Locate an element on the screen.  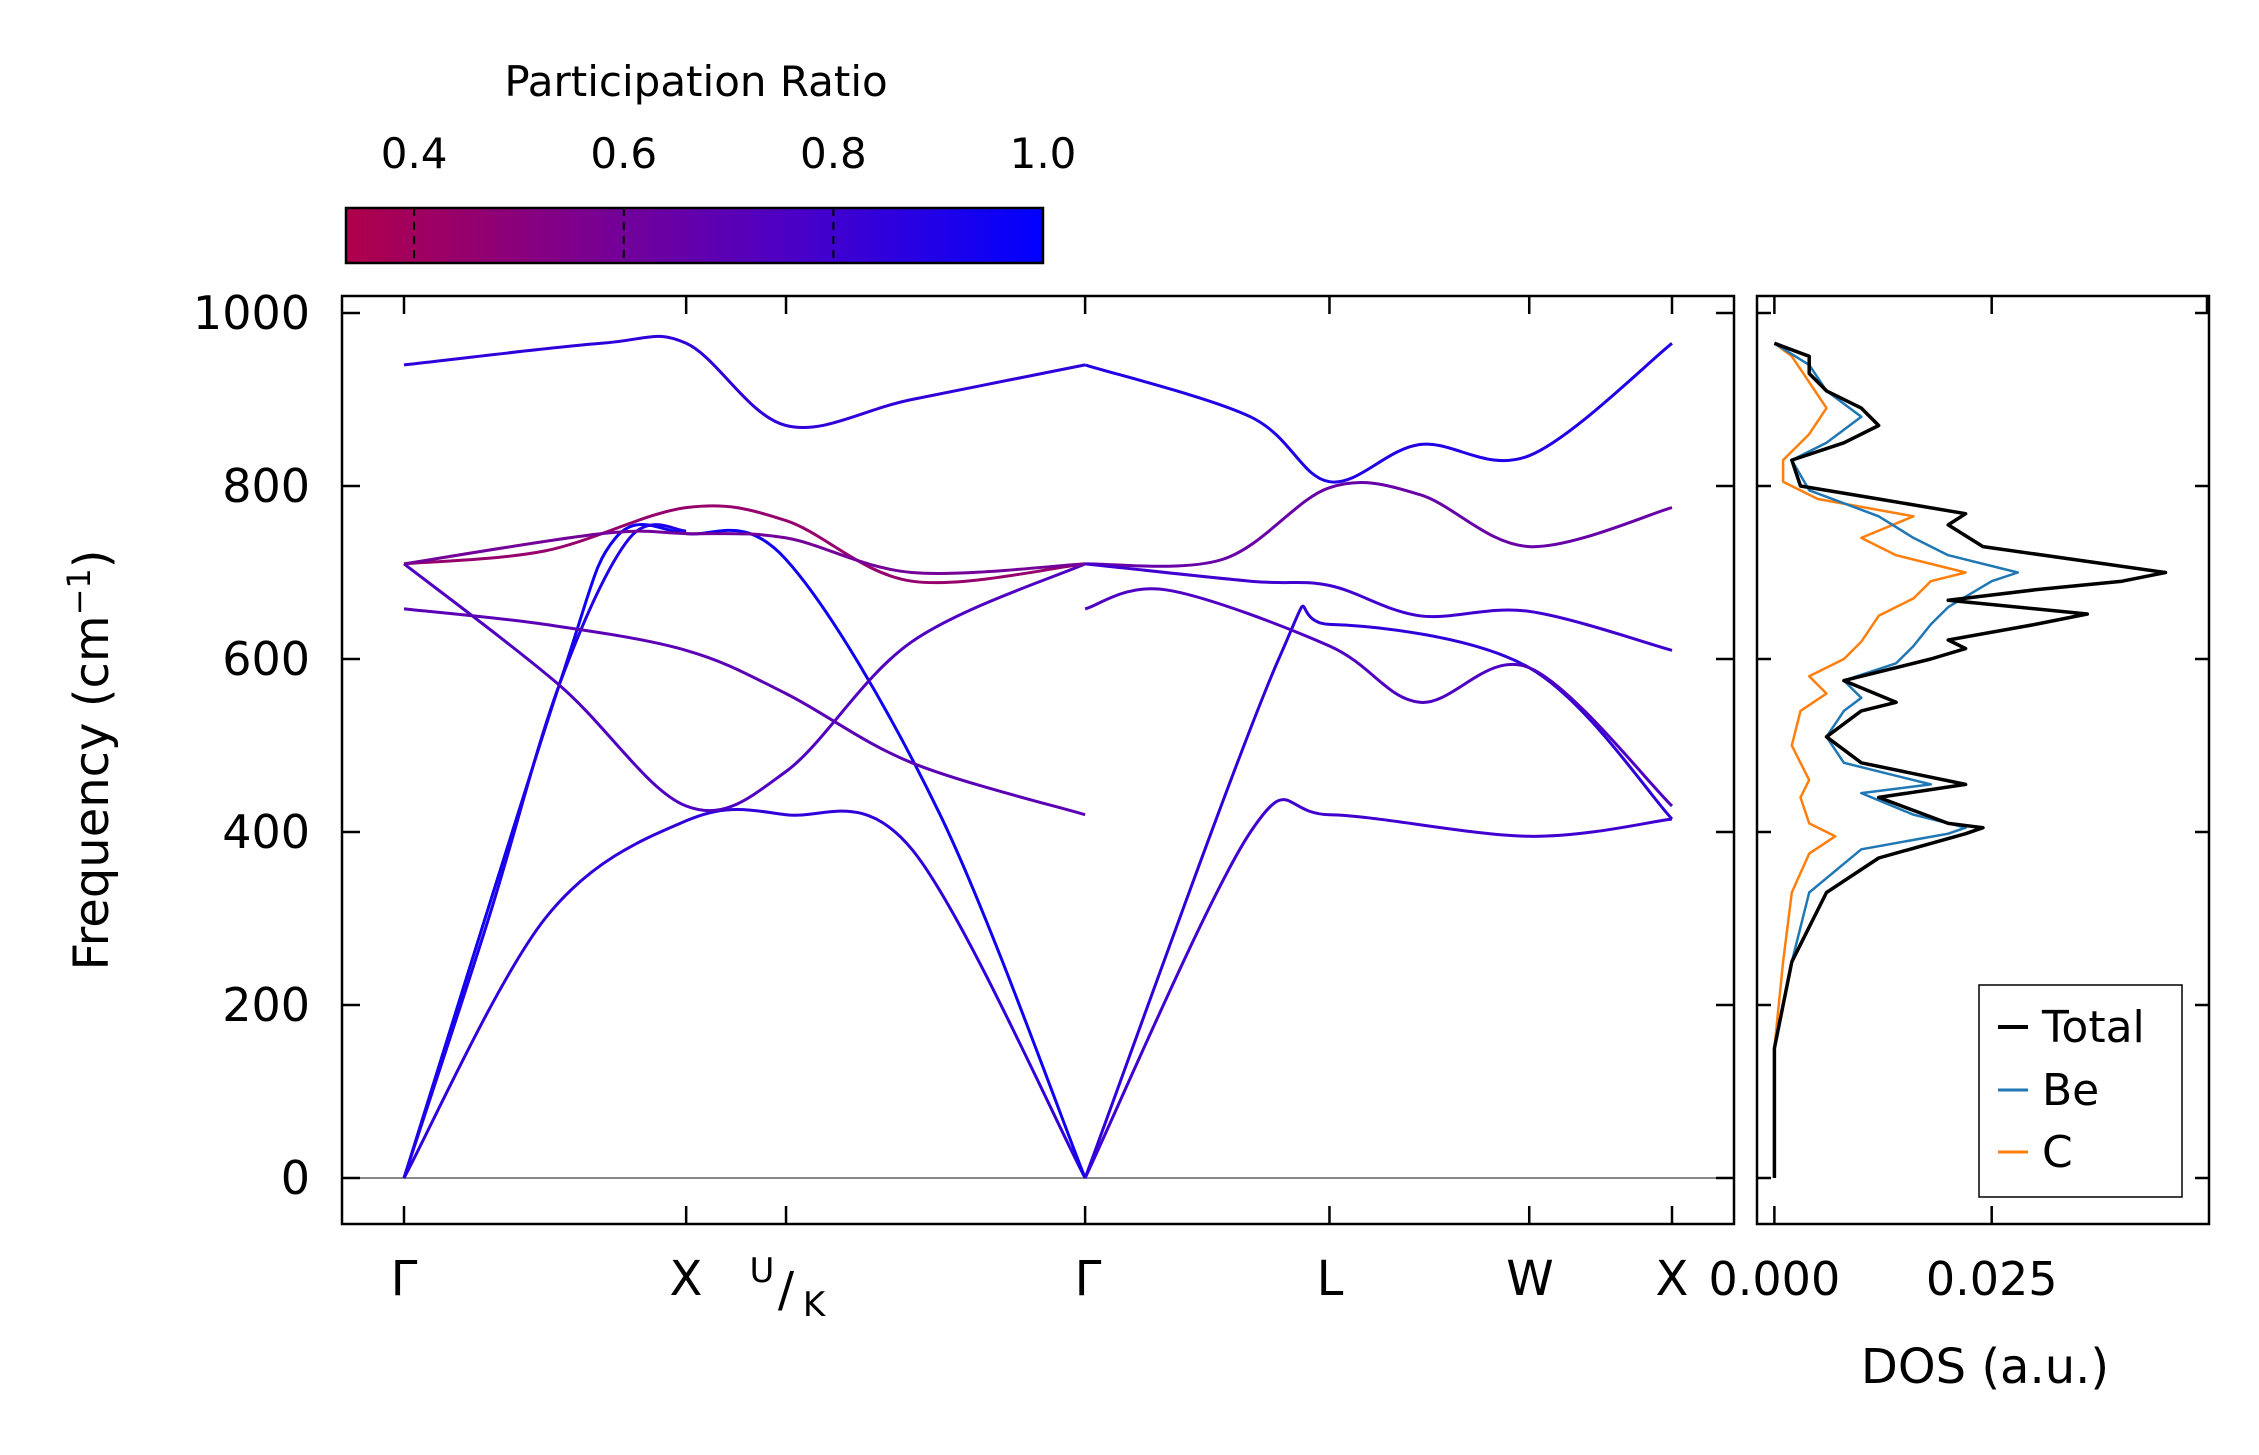
colorbar: Participation Ratio 0.4 0.6 0.8 1.0 is located at coordinates (710, 161).